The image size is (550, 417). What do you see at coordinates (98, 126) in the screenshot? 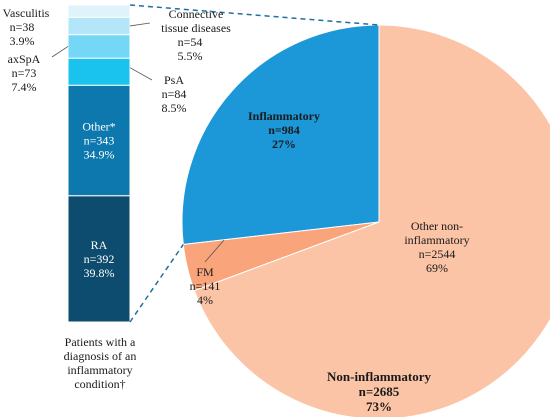
I see `bar-label-1-name: Other*` at bounding box center [98, 126].